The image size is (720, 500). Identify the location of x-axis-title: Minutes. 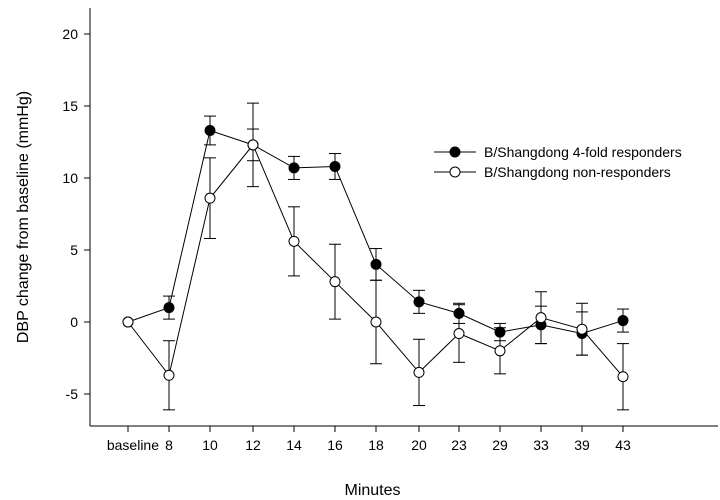
(372, 490).